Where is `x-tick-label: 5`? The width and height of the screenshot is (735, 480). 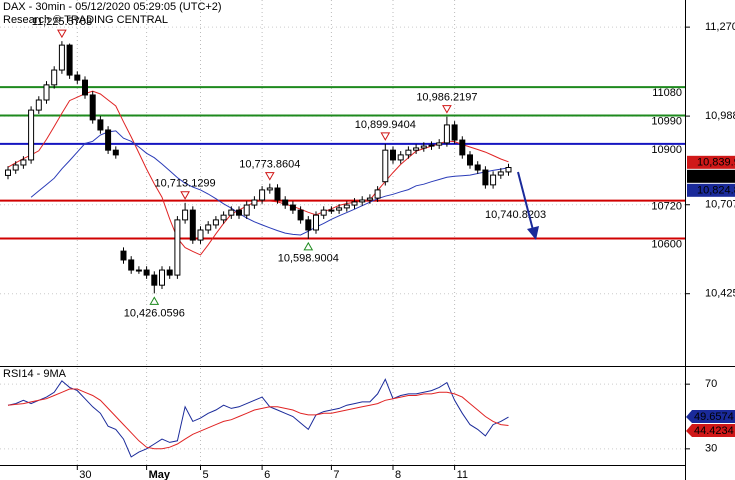 x-tick-label: 5 is located at coordinates (206, 474).